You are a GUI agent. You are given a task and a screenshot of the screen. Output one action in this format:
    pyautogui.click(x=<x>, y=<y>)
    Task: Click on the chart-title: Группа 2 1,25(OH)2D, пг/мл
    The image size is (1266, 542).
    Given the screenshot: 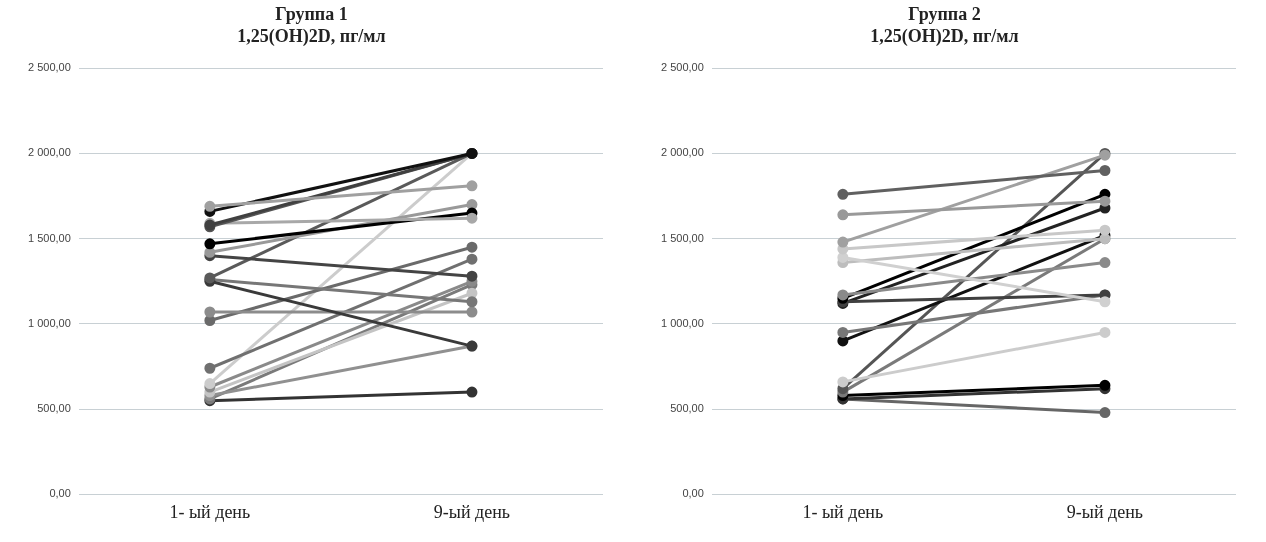 What is the action you would take?
    pyautogui.click(x=944, y=26)
    